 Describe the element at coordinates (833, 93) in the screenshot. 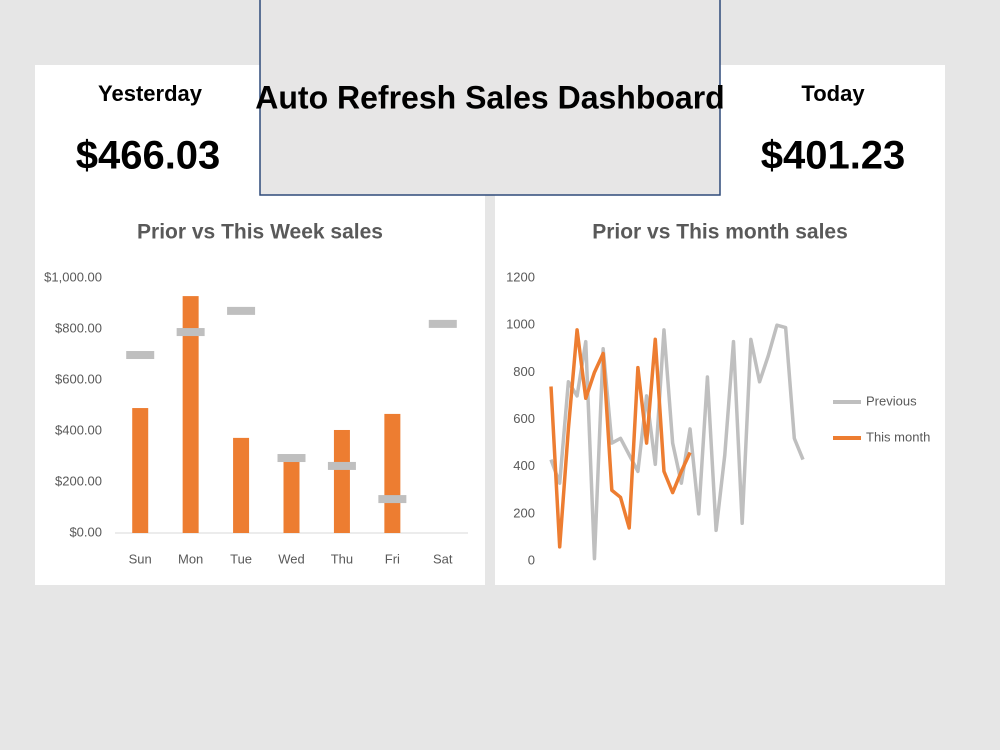

I see `kpi-label: Today` at that location.